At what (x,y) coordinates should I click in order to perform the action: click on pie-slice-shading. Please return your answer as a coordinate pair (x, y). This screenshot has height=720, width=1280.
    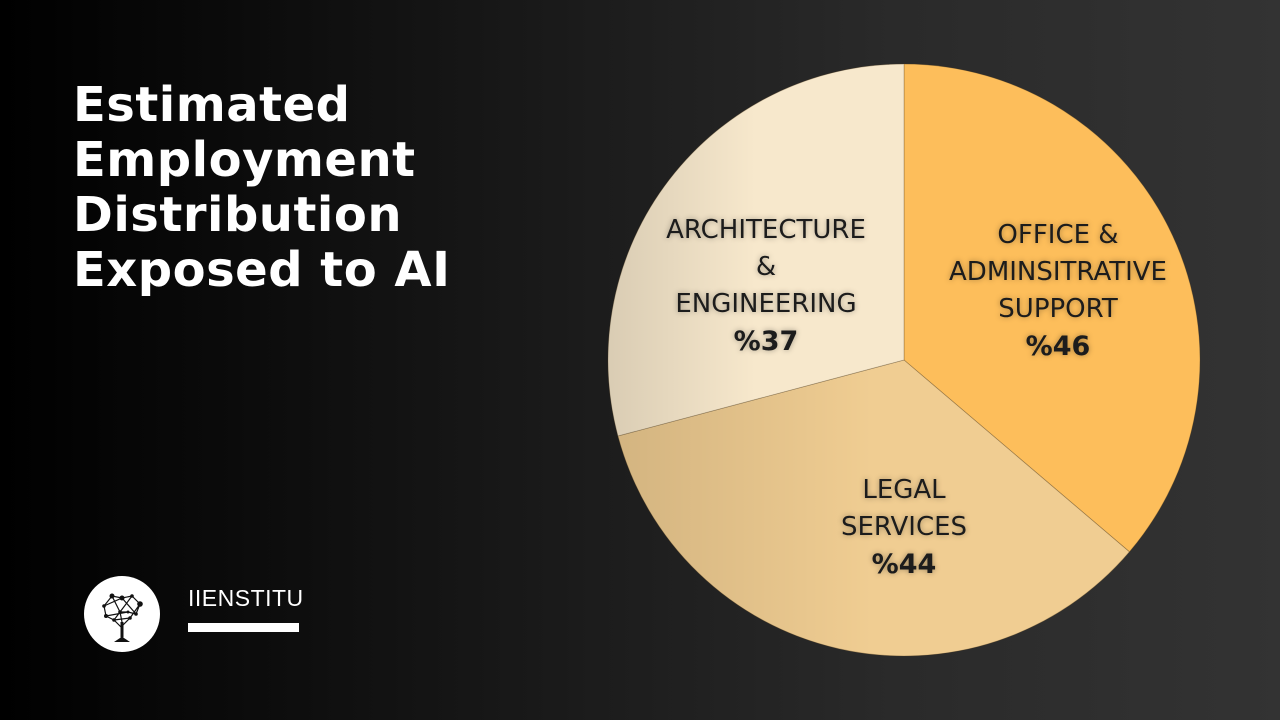
    Looking at the image, I should click on (756, 250).